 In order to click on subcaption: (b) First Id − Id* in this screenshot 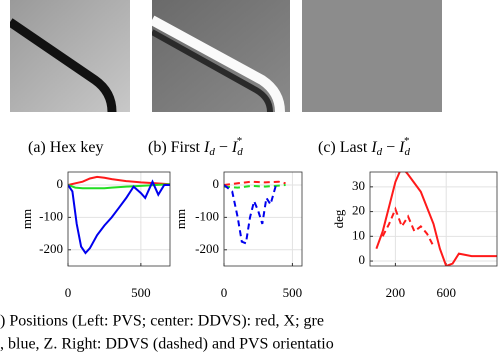, I will do `click(195, 146)`.